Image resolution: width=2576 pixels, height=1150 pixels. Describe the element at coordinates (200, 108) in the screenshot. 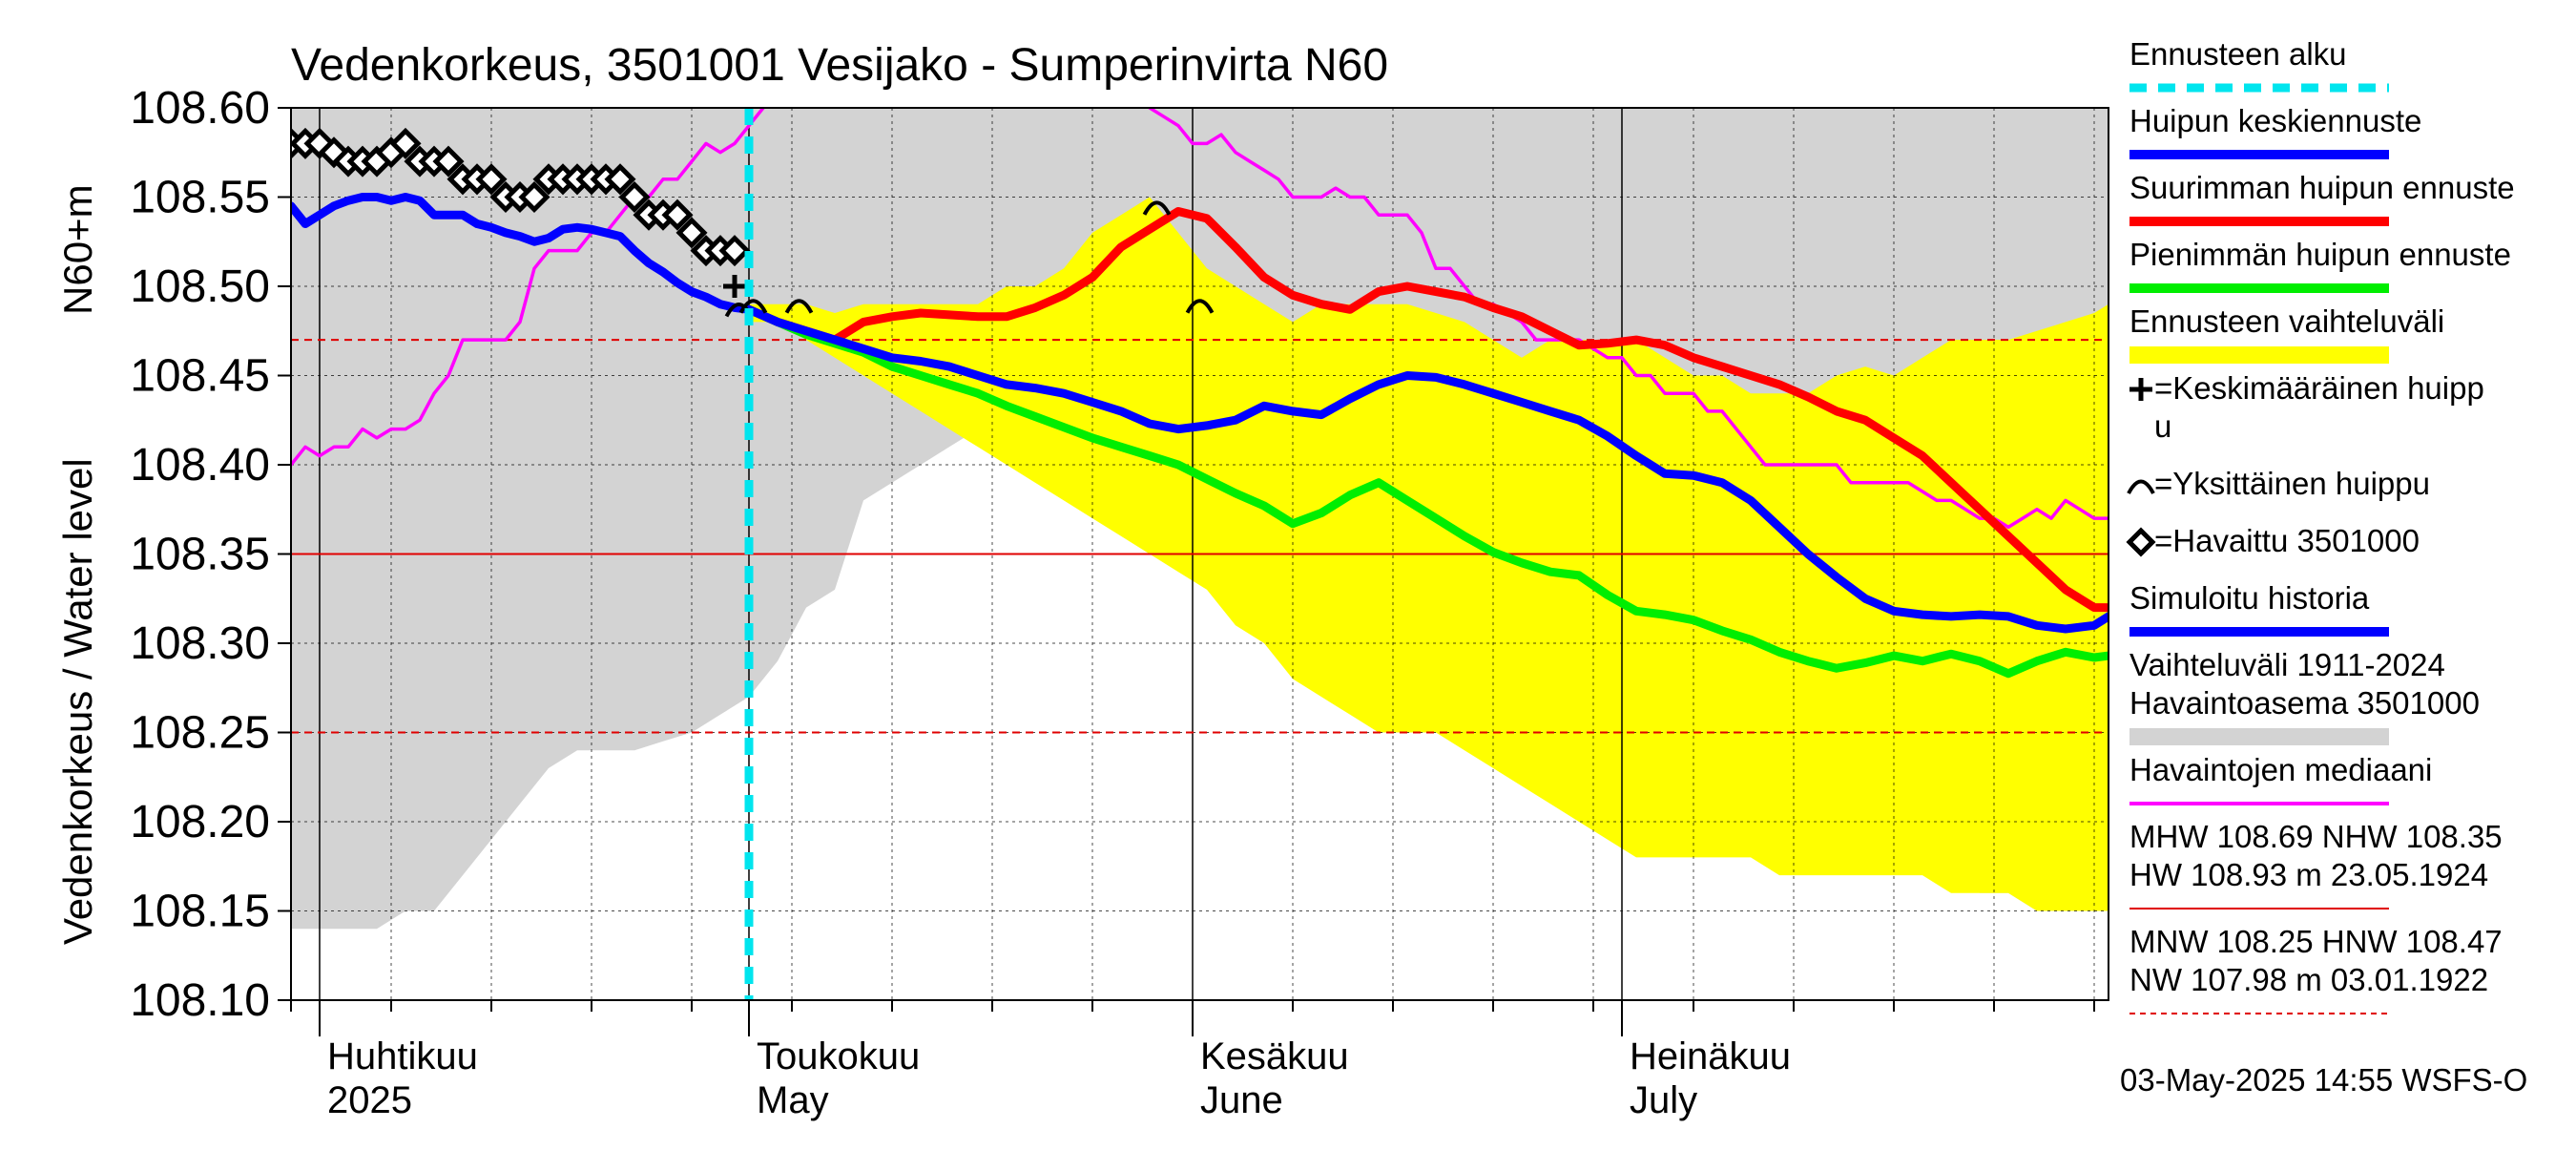

I see `y-tick-label: 108.60` at that location.